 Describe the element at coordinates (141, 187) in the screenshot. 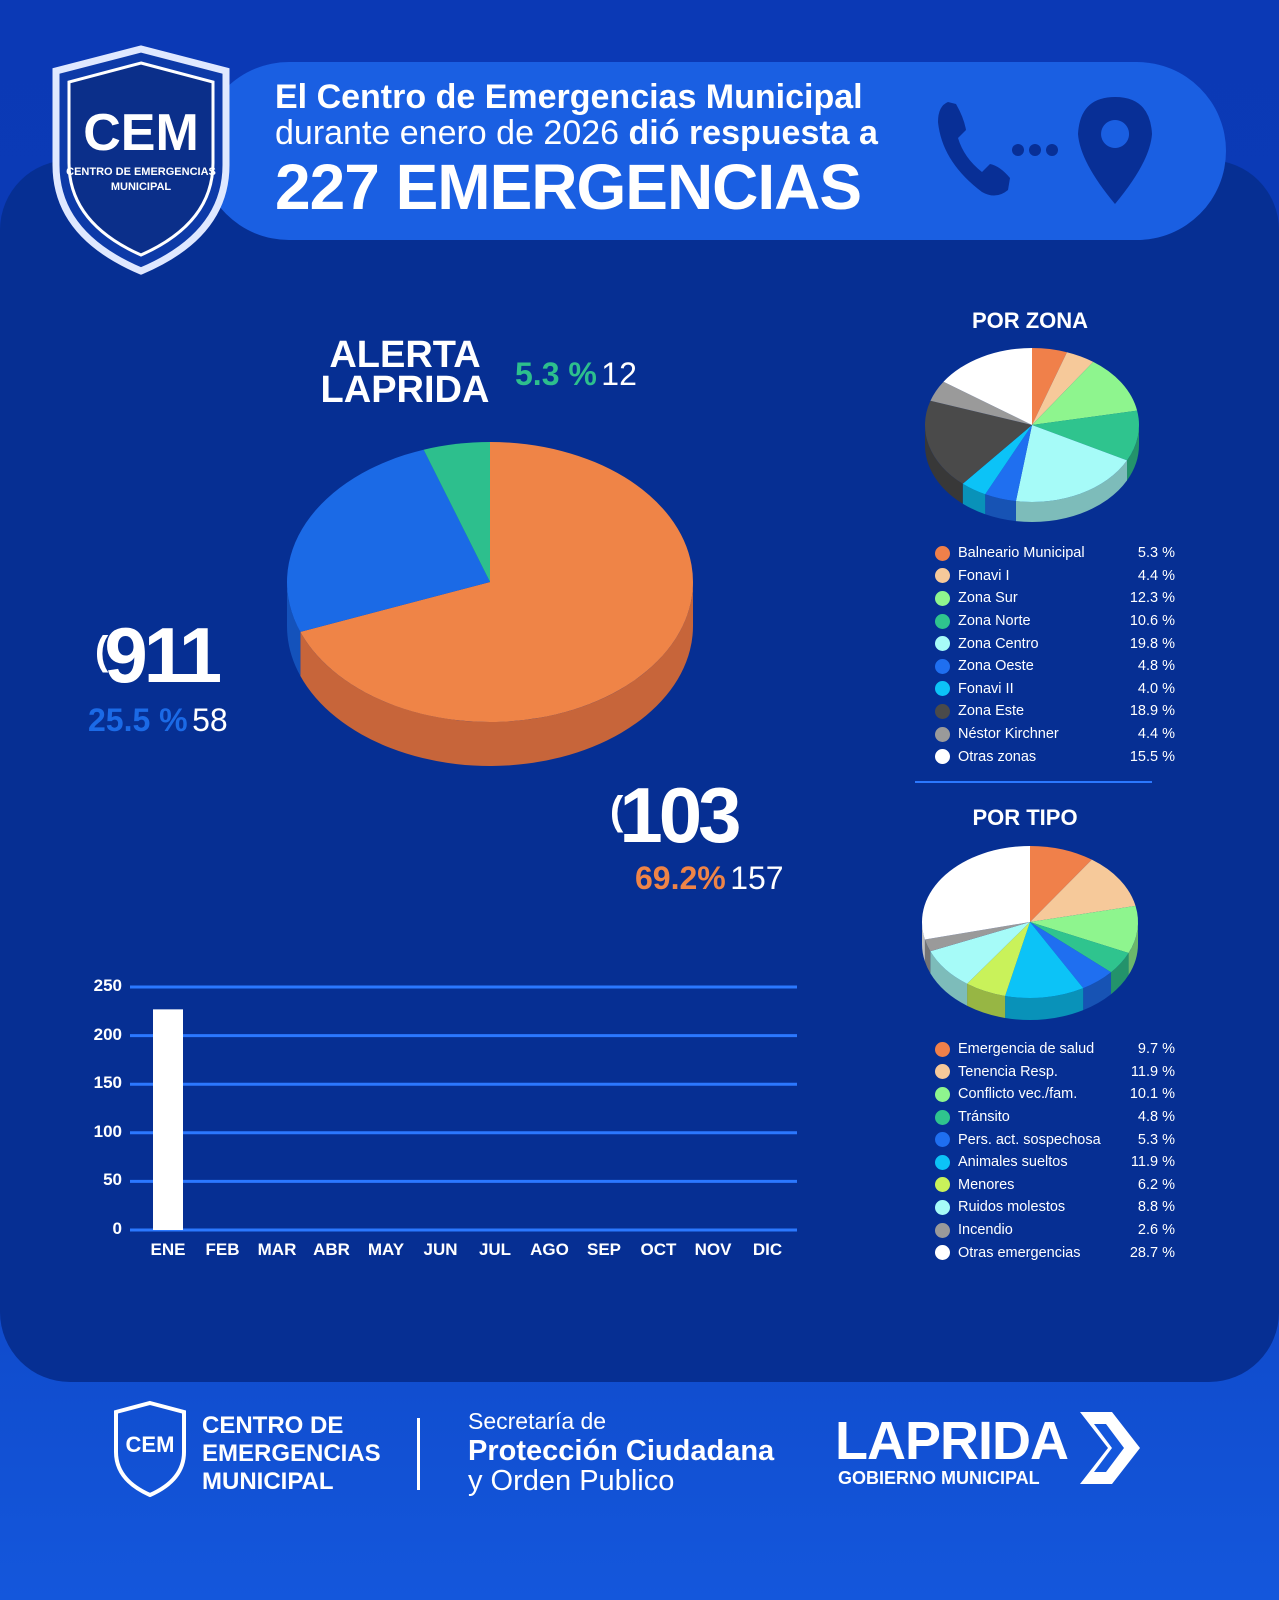

I see `svg-text: MUNICIPAL` at that location.